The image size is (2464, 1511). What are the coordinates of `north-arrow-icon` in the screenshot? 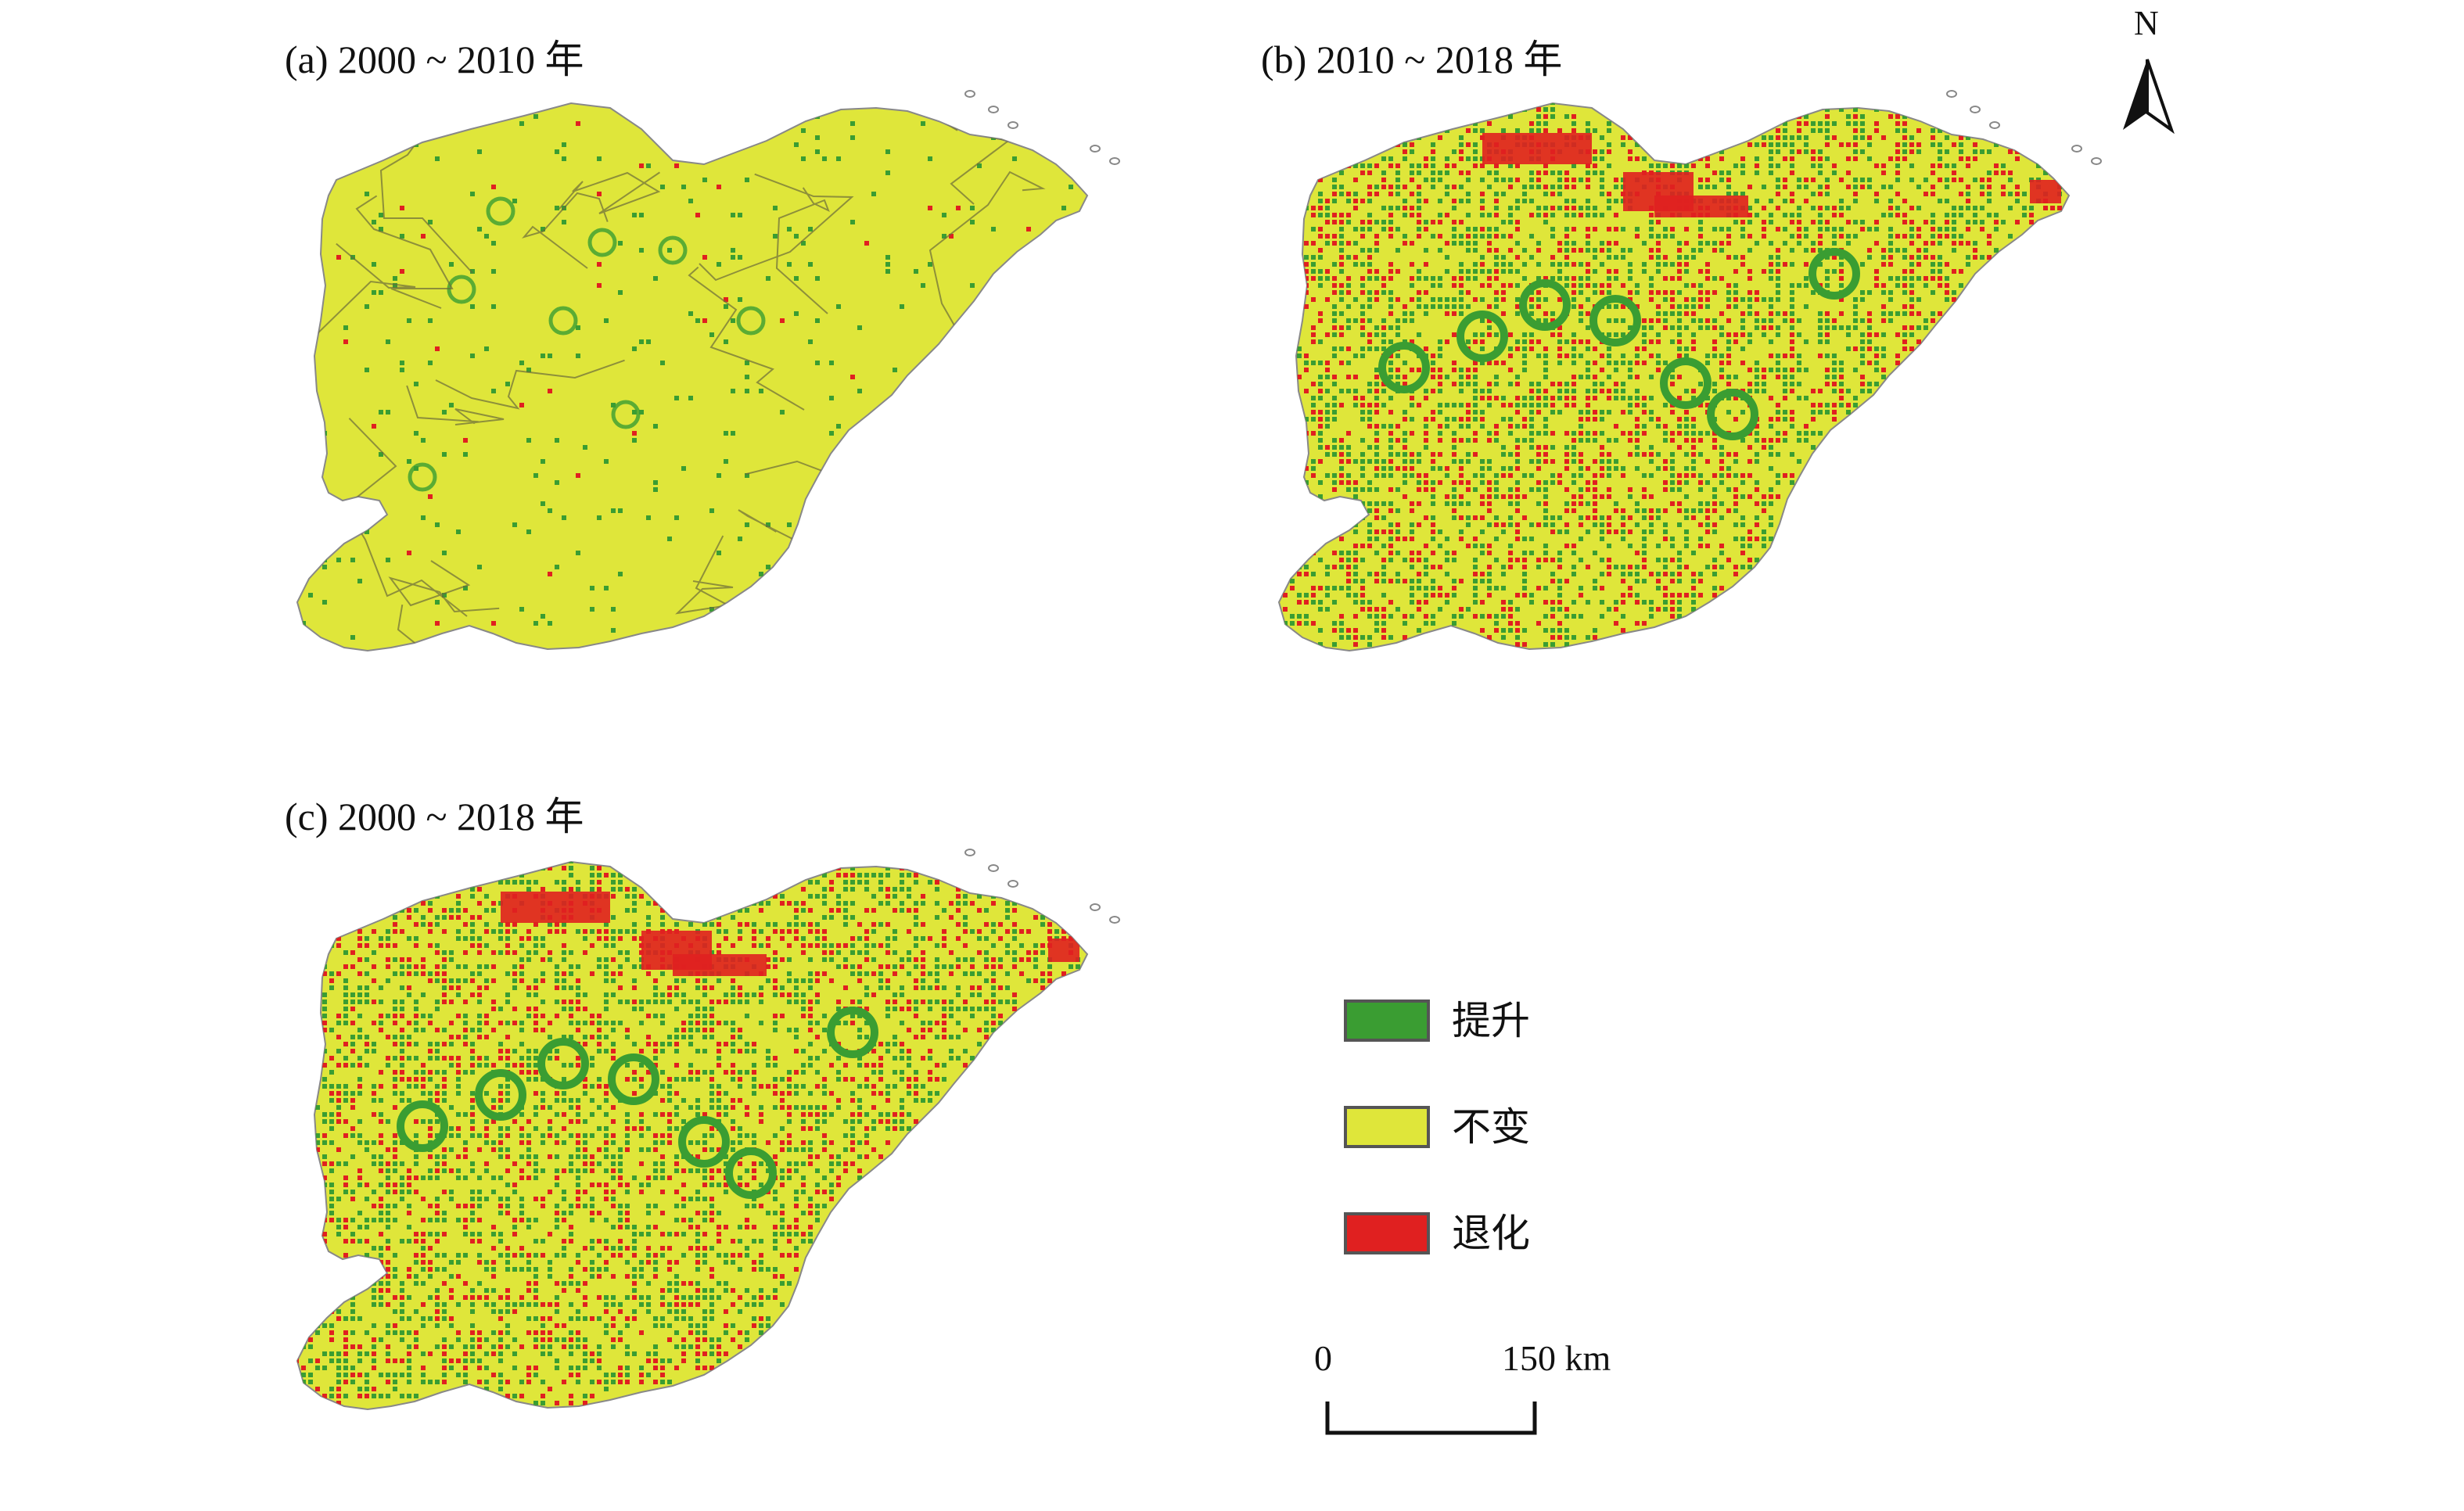 It's located at (2149, 97).